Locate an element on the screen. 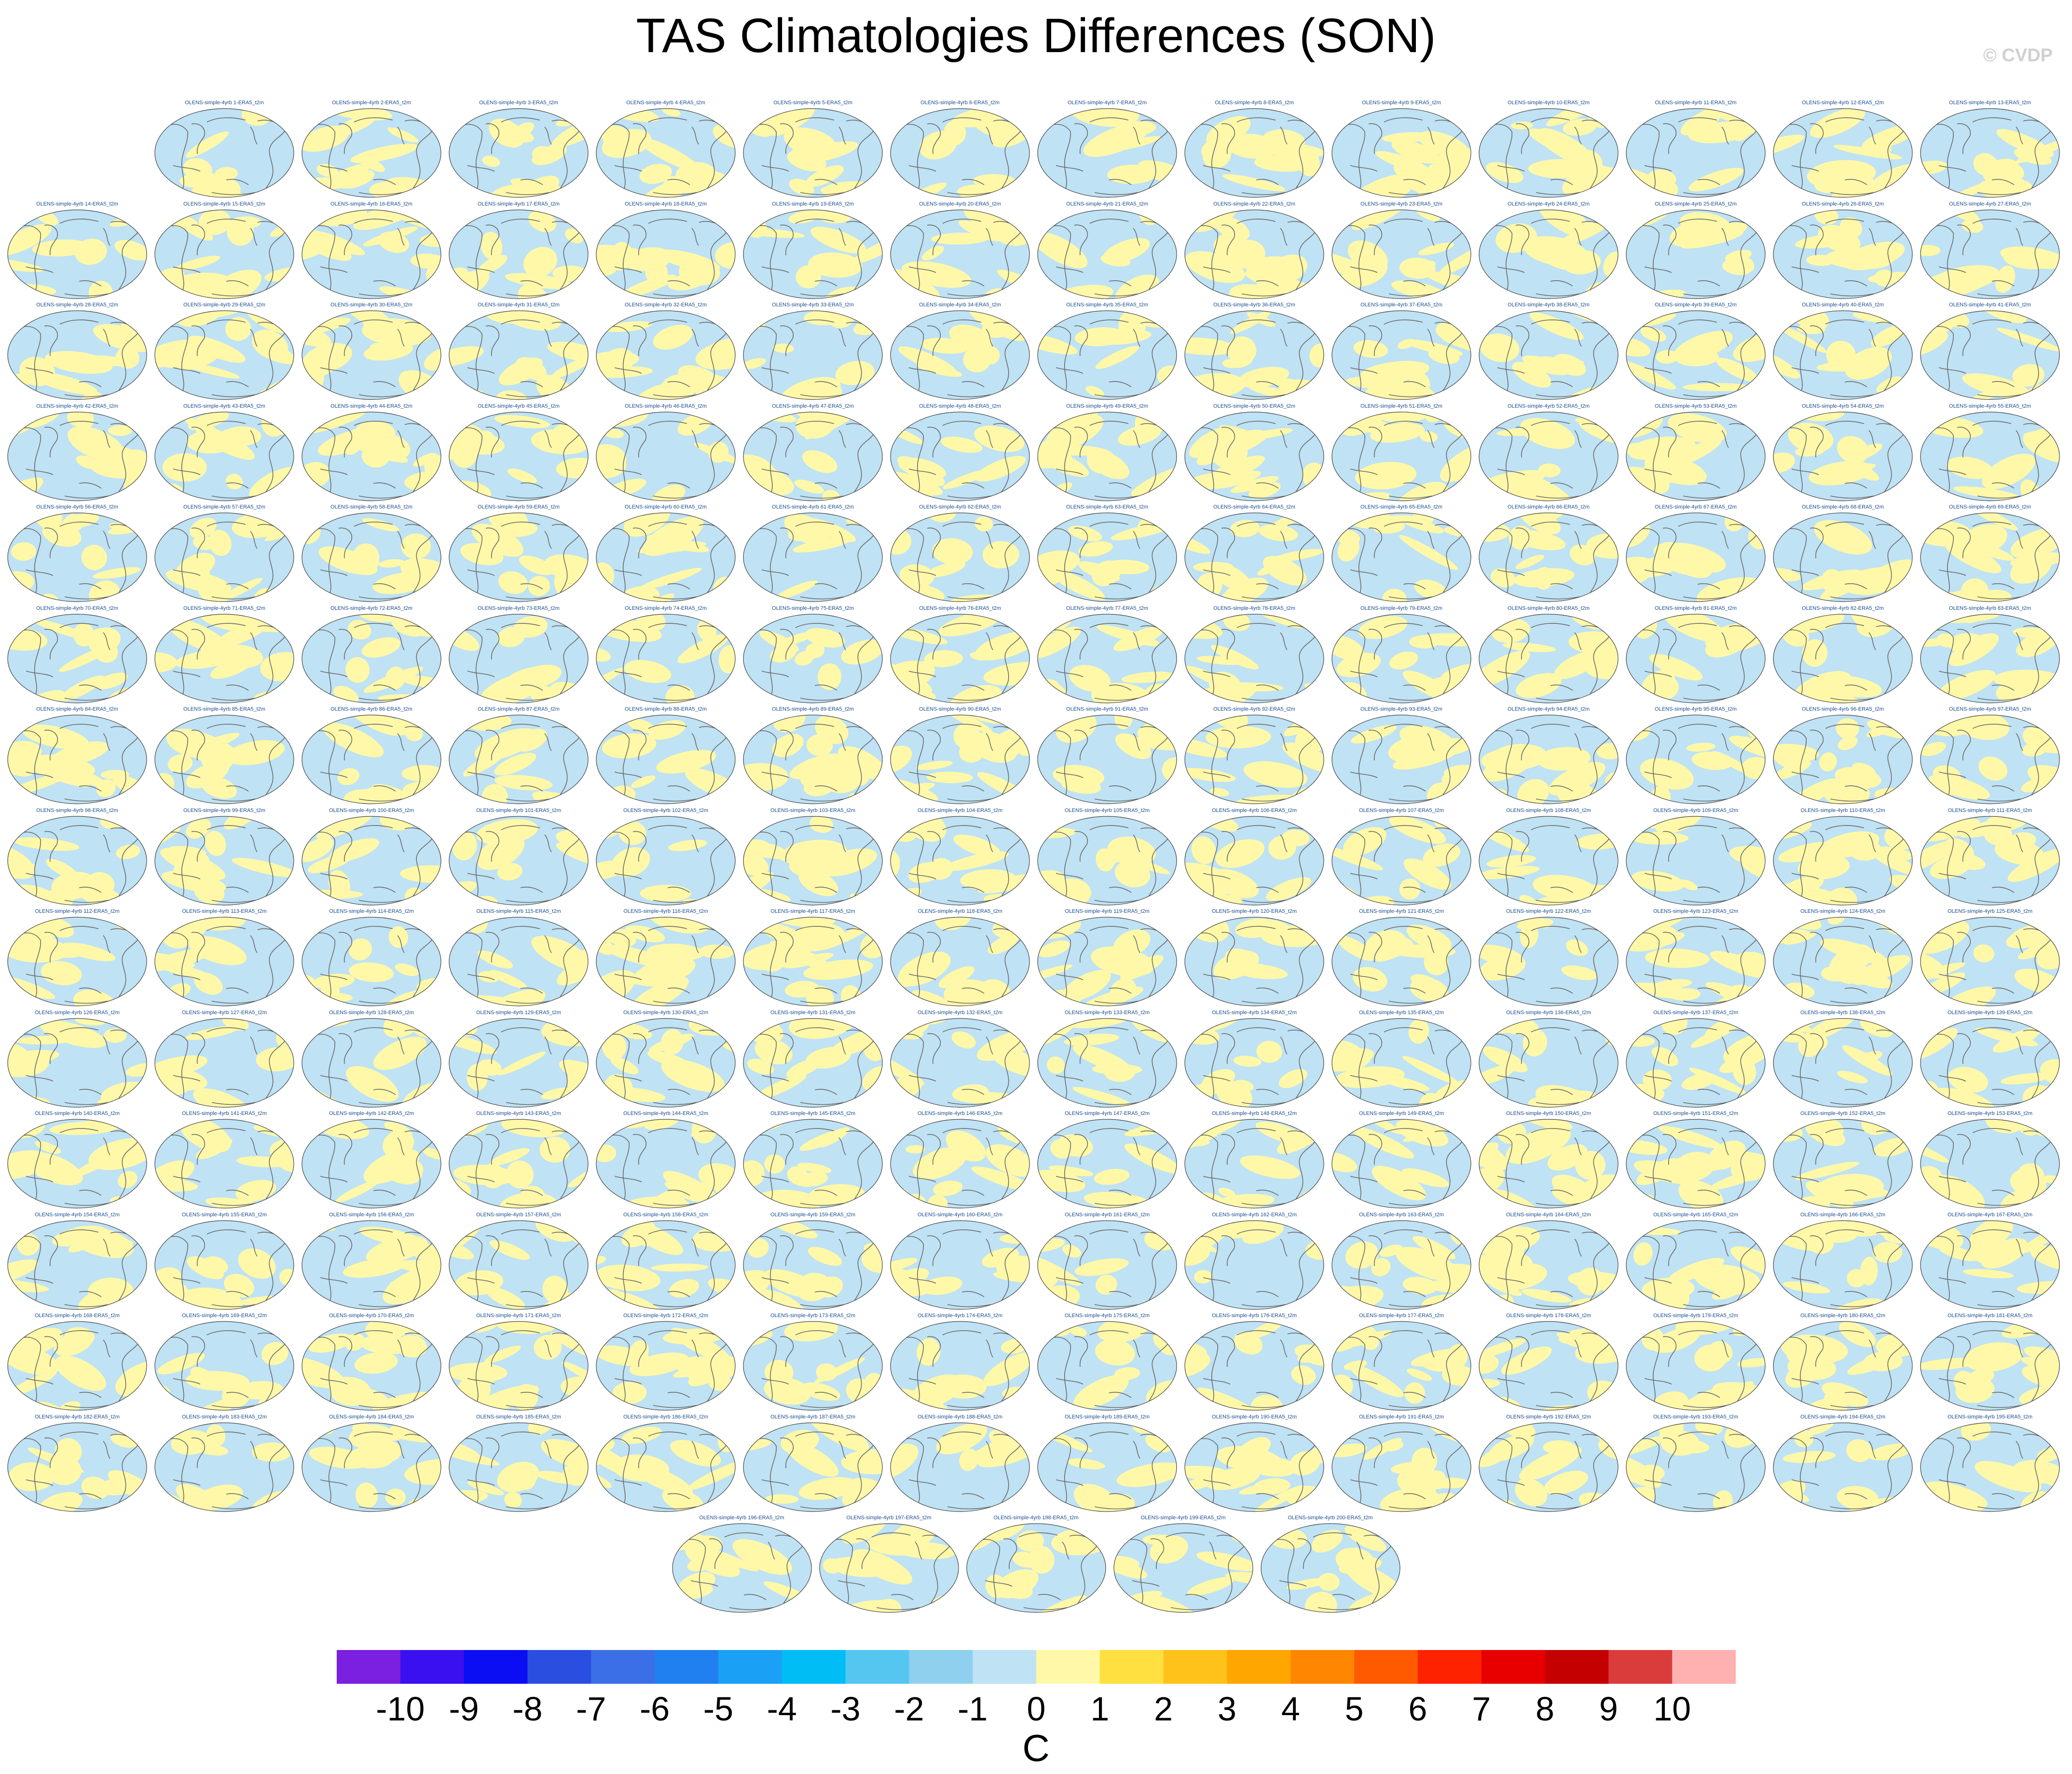 This screenshot has width=2072, height=1774. map-panel-title: OLENS-simple-4yrb 182-ERA5_t2m is located at coordinates (77, 1417).